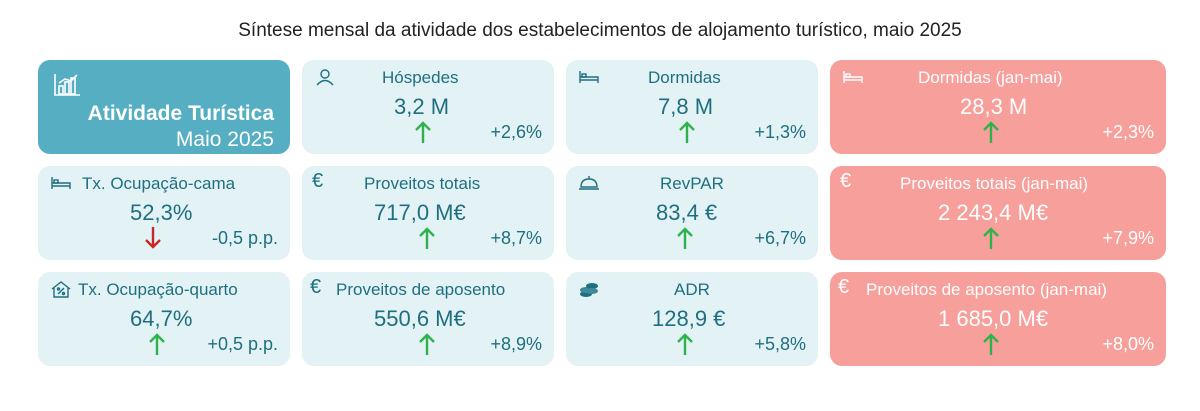 The height and width of the screenshot is (411, 1200). I want to click on kpi-value: 52,3%, so click(161, 212).